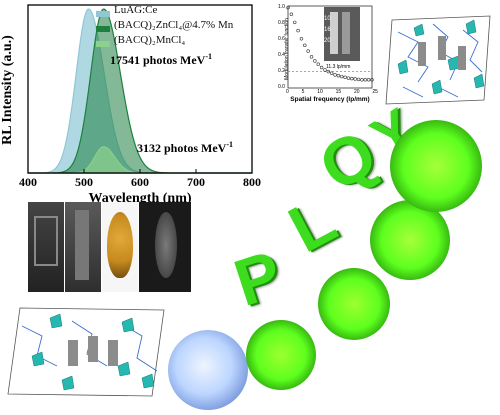 The width and height of the screenshot is (500, 415). I want to click on legend-label-luag: LuAG:Ce, so click(136, 10).